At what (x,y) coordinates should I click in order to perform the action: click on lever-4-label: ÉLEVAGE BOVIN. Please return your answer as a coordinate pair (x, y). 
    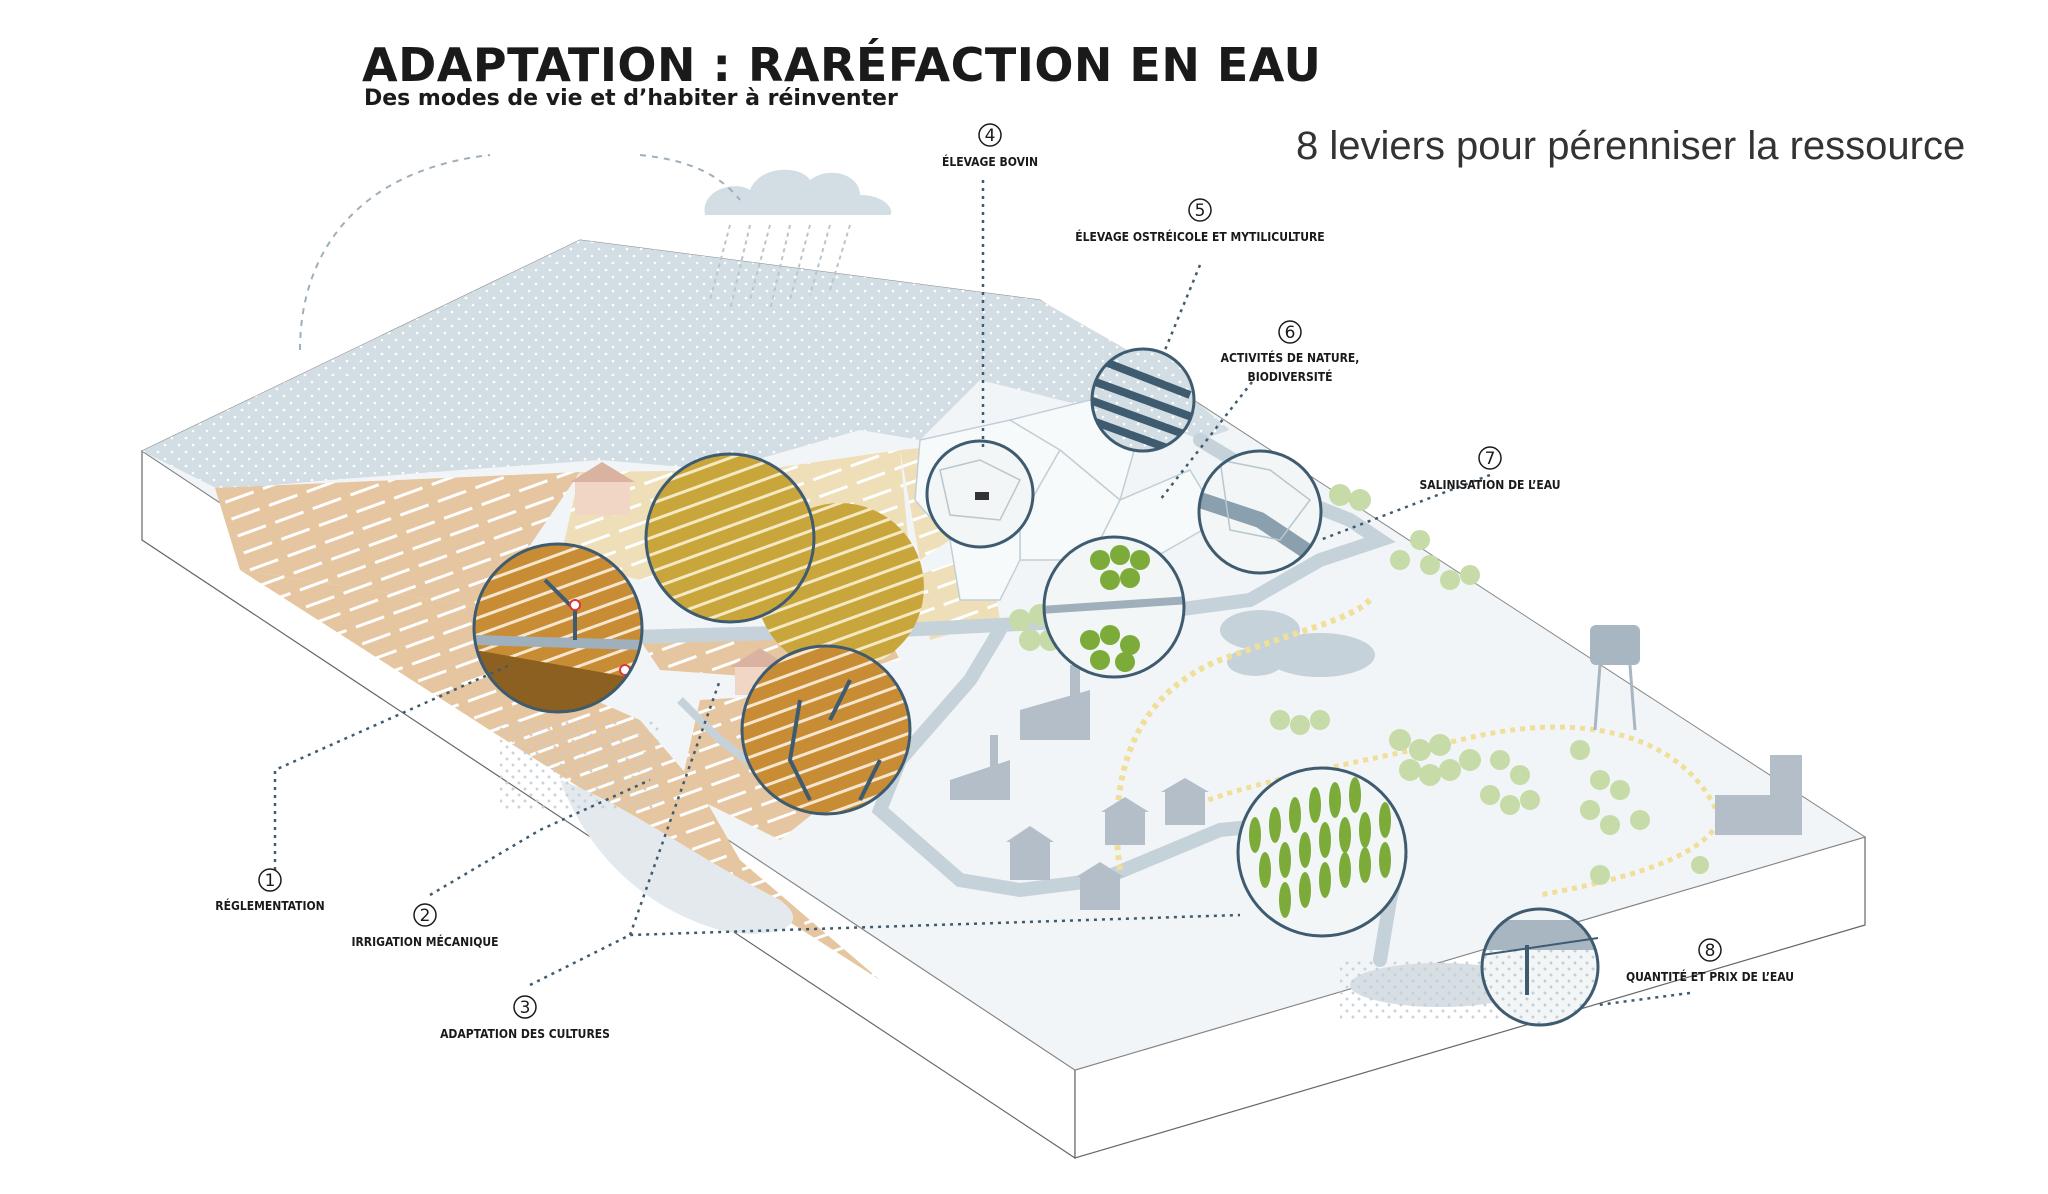
    Looking at the image, I should click on (990, 161).